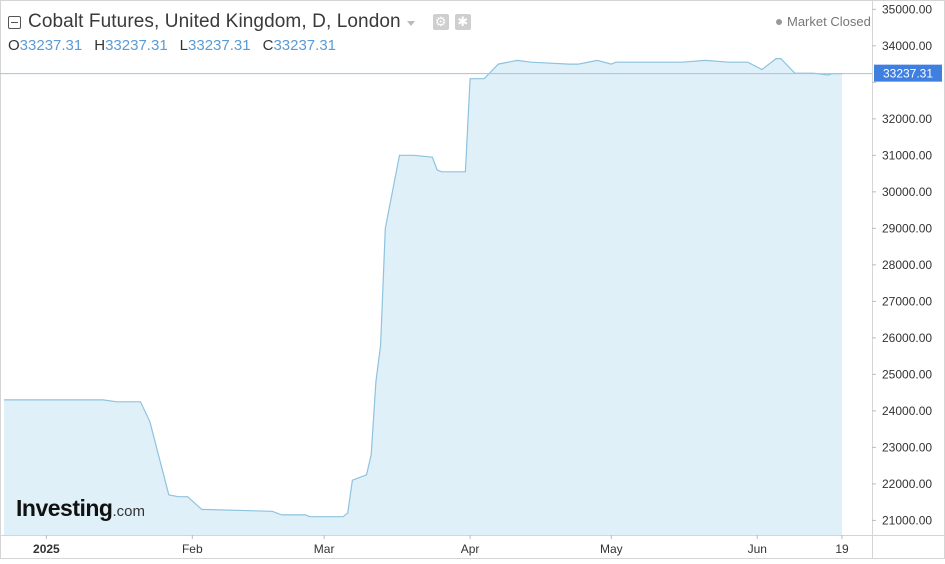  What do you see at coordinates (907, 411) in the screenshot?
I see `y-tick-label: 24000.00` at bounding box center [907, 411].